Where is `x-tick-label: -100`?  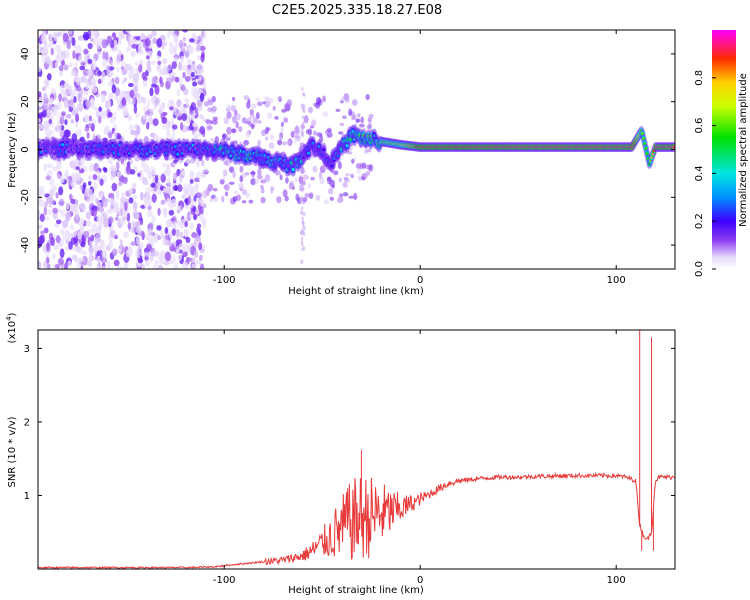
x-tick-label: -100 is located at coordinates (224, 280).